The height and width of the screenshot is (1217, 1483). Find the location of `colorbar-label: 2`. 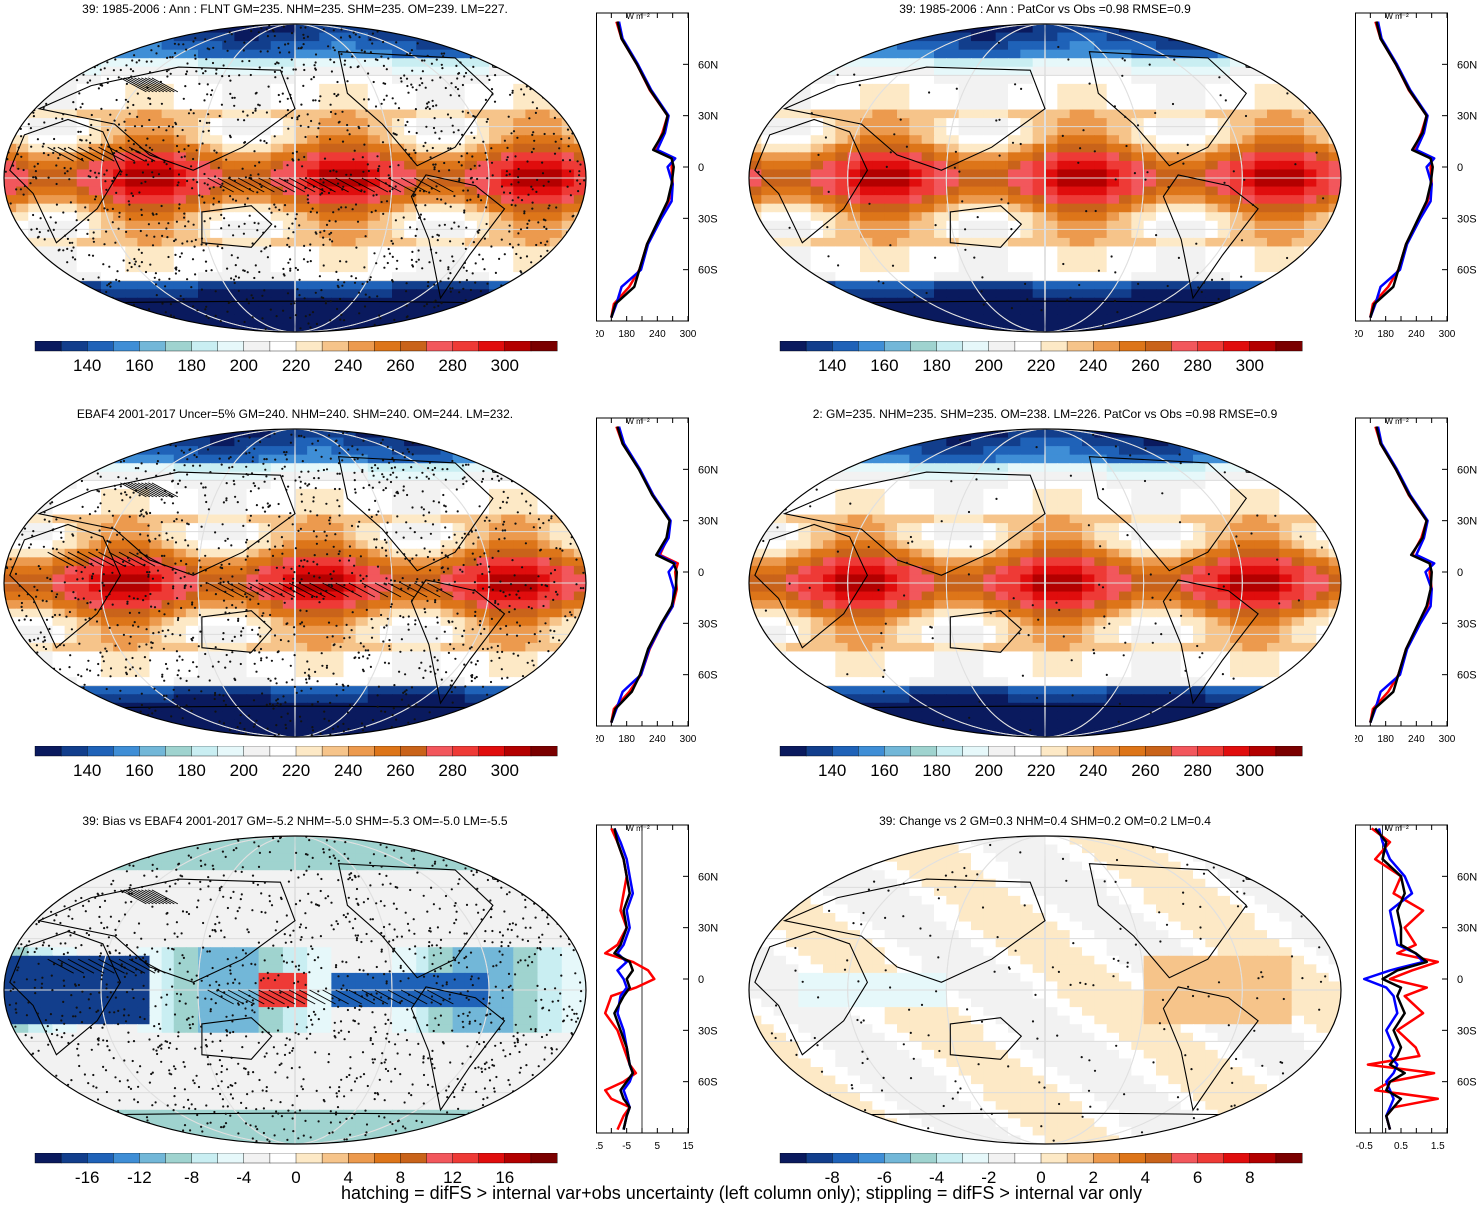

colorbar-label: 2 is located at coordinates (1092, 1177).